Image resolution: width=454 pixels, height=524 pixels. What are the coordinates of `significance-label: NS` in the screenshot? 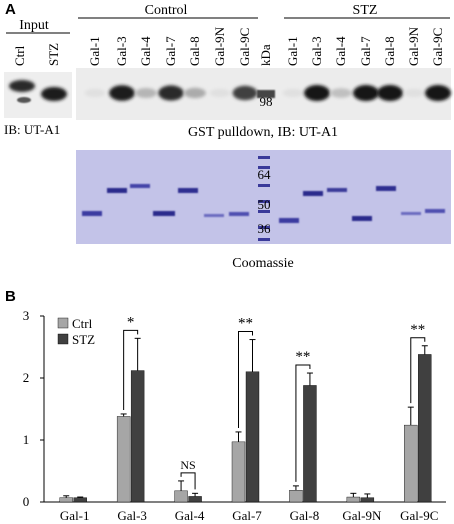 It's located at (187, 465).